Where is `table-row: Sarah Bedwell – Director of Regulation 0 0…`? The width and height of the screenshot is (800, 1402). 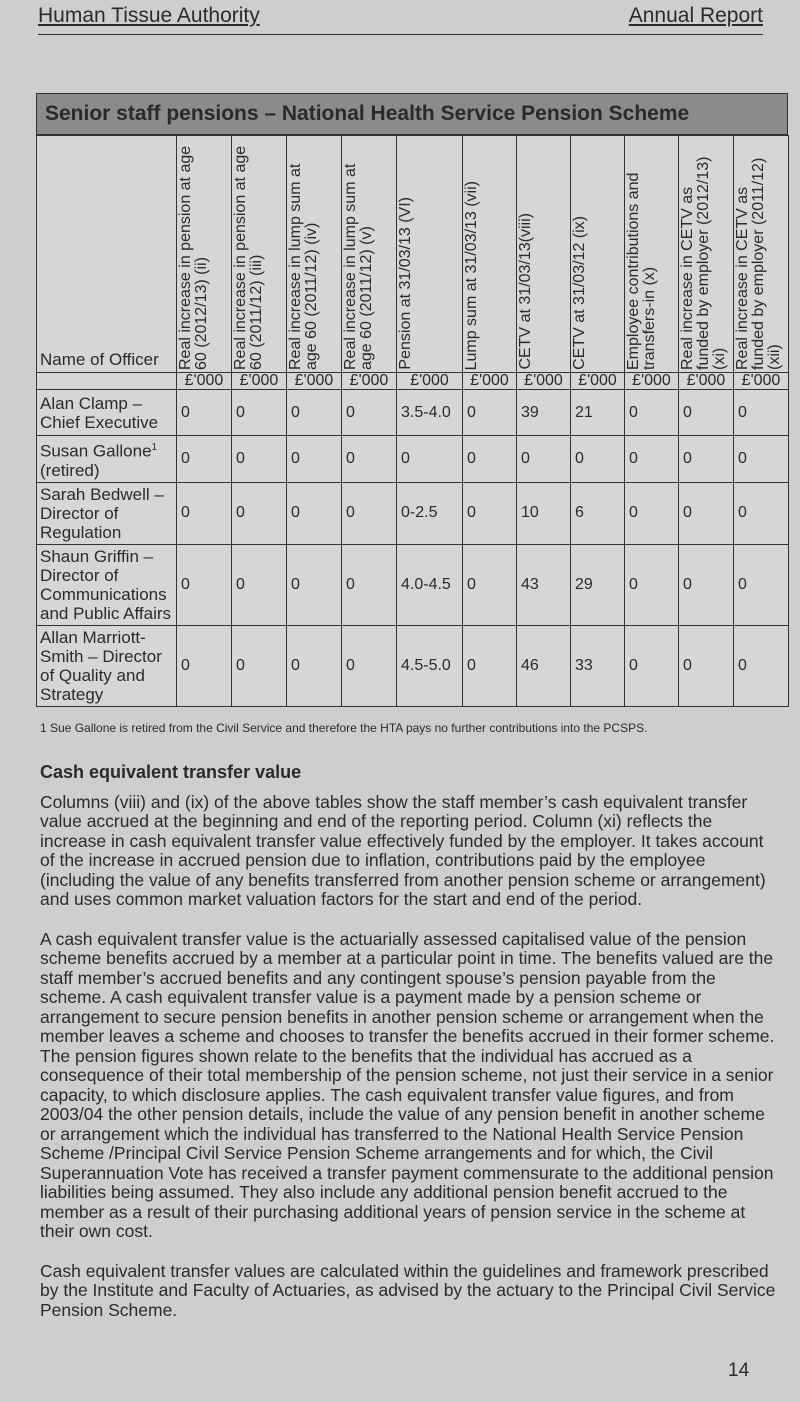 table-row: Sarah Bedwell – Director of Regulation 0 0… is located at coordinates (412, 513).